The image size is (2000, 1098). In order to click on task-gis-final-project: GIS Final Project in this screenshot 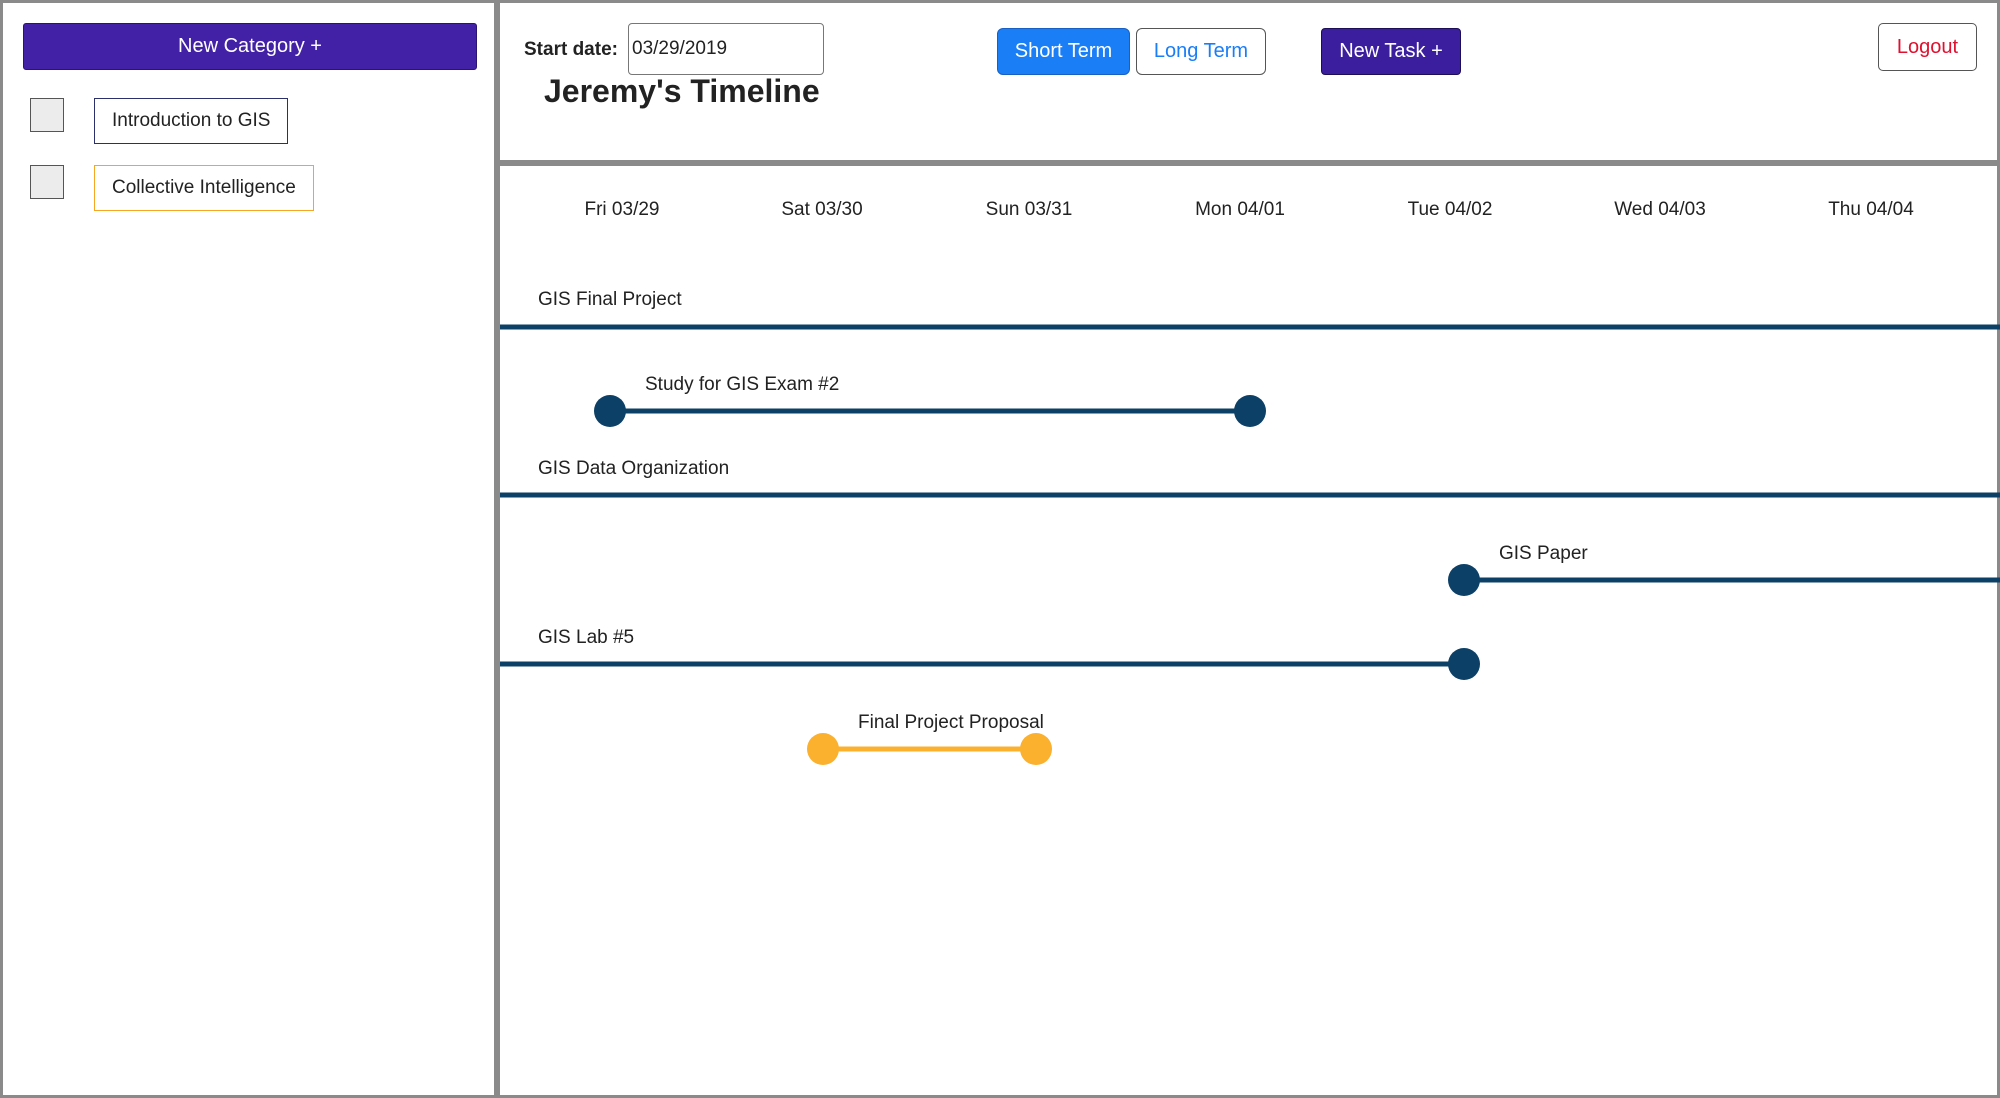, I will do `click(1250, 309)`.